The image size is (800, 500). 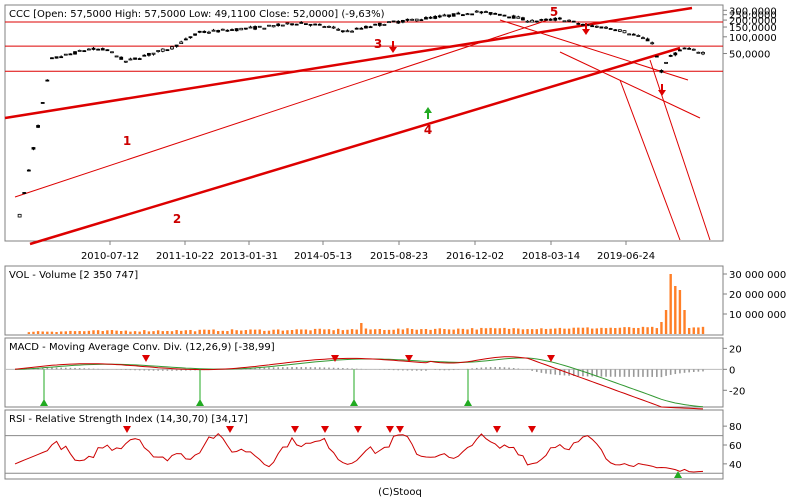 I want to click on price-y-tick-label: 300,0000, so click(x=753, y=11).